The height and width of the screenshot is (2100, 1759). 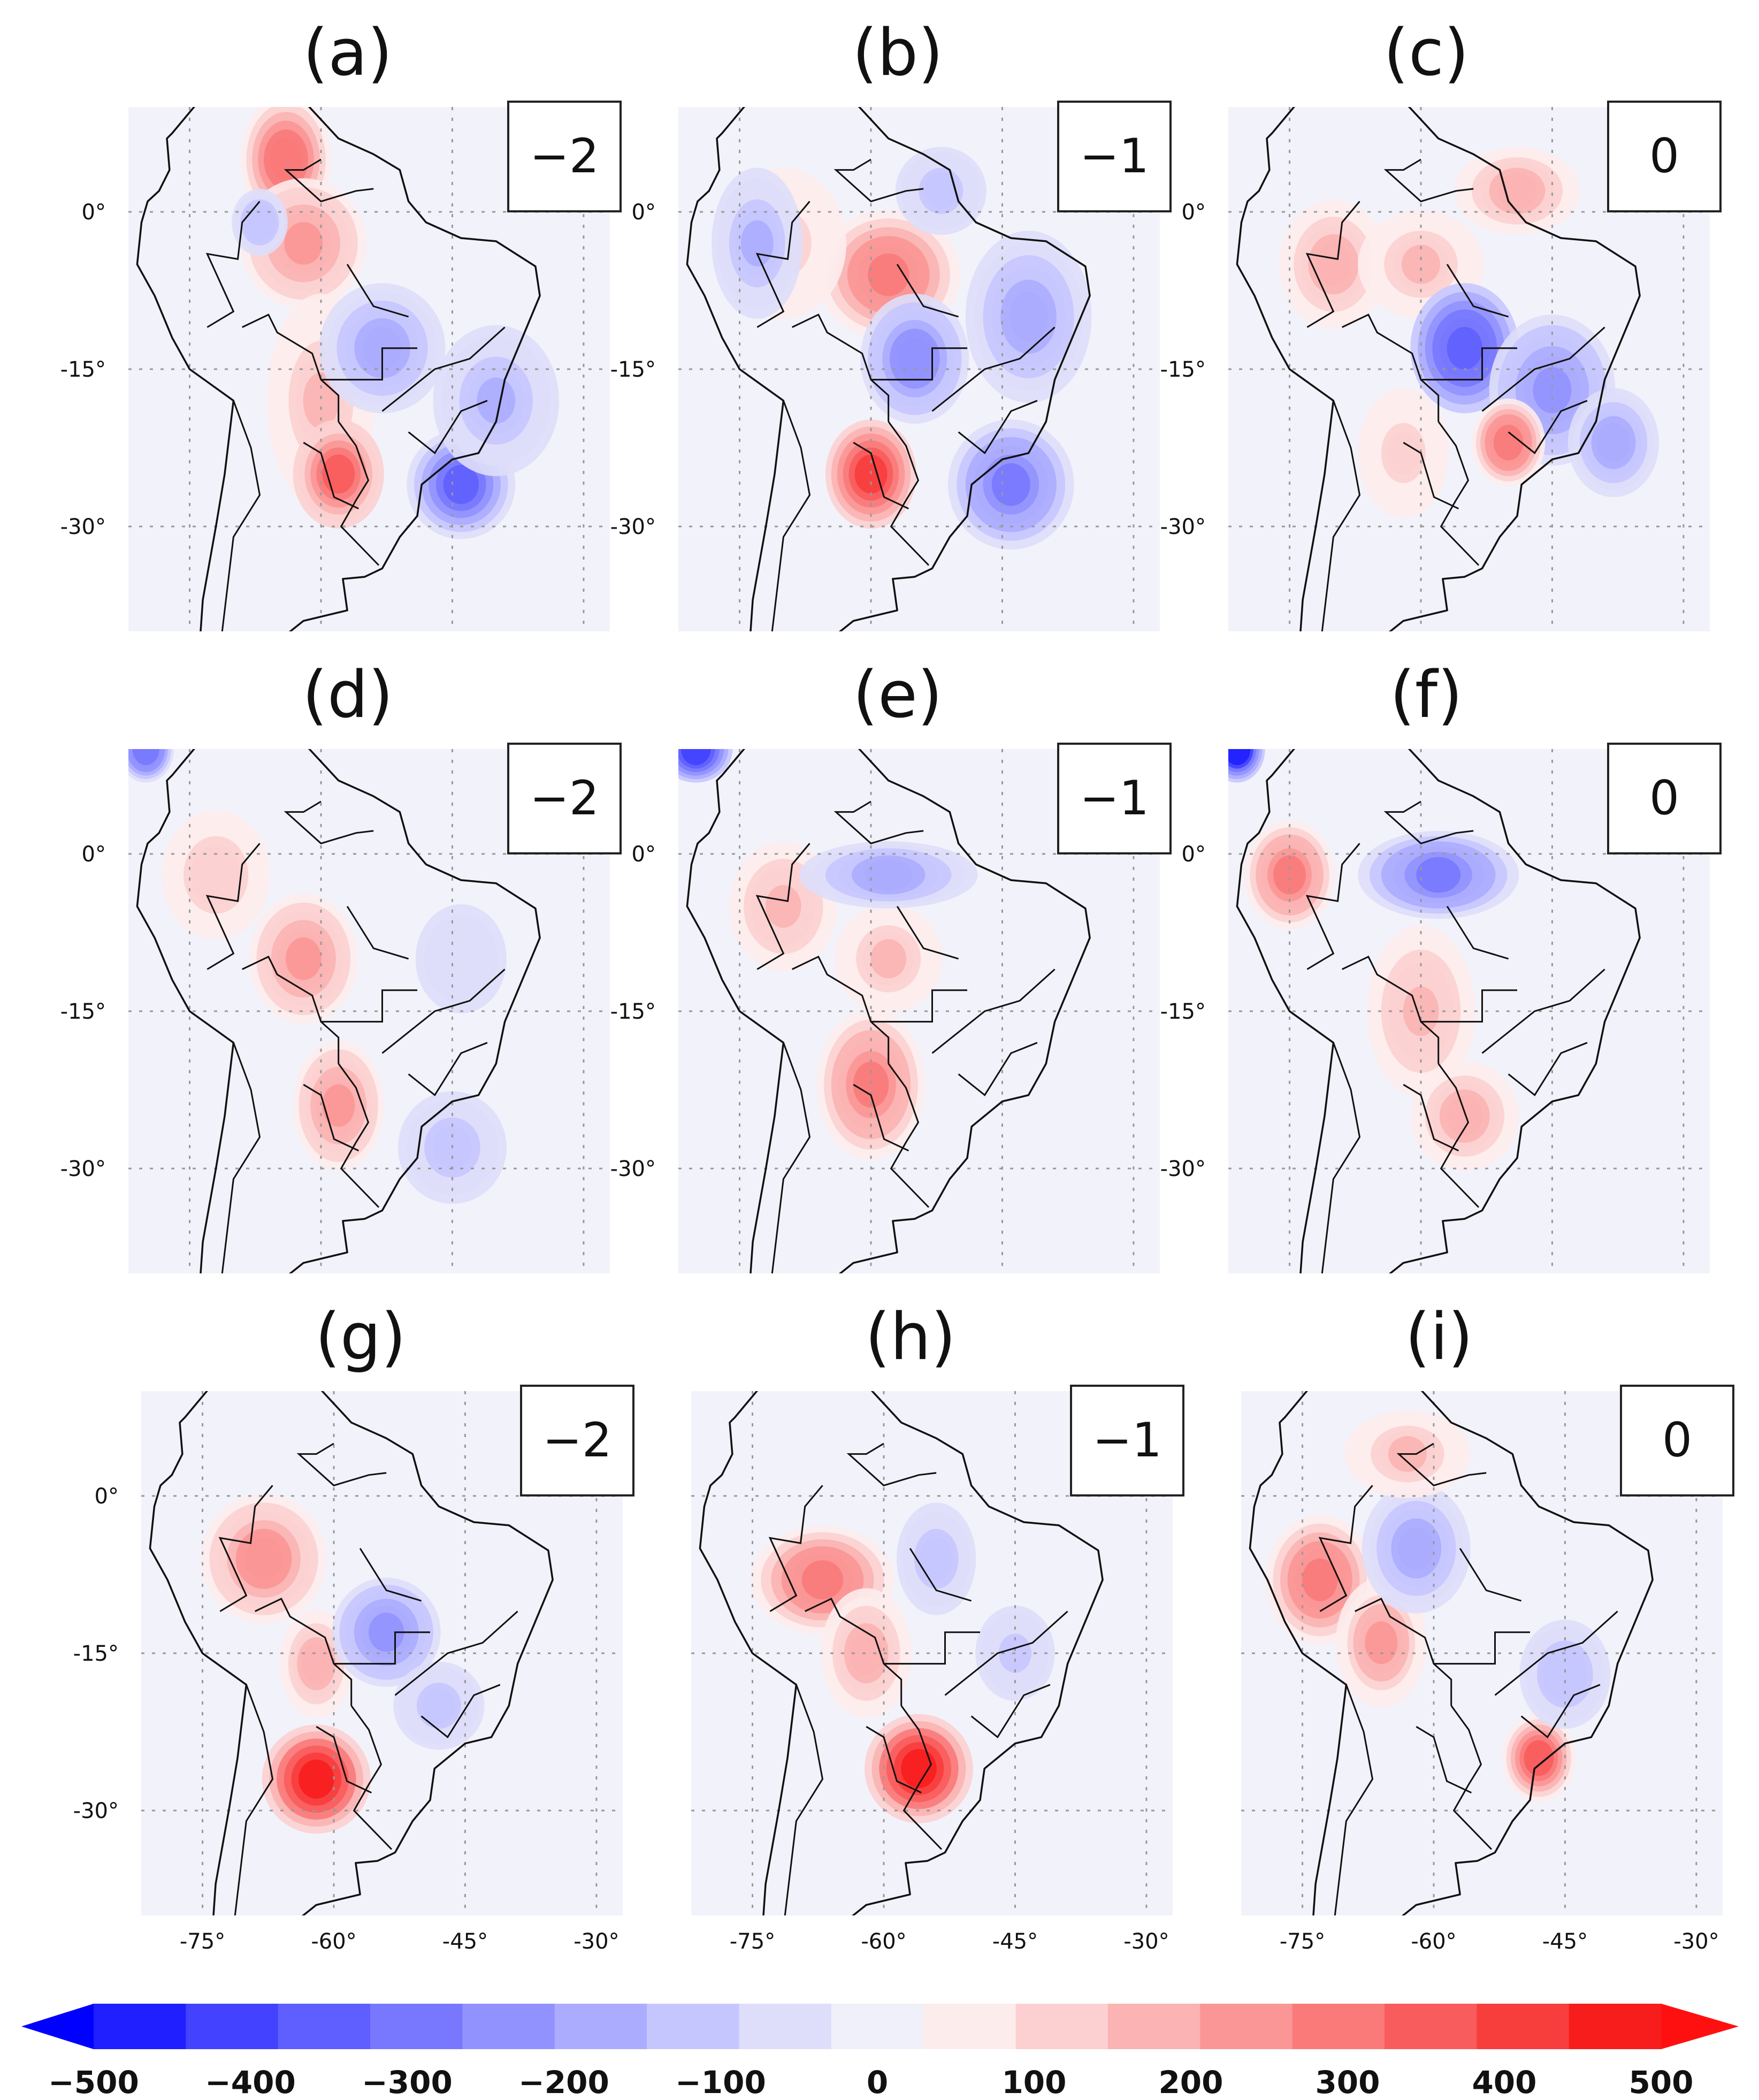 What do you see at coordinates (57, 2026) in the screenshot?
I see `colorbar-arrow-left` at bounding box center [57, 2026].